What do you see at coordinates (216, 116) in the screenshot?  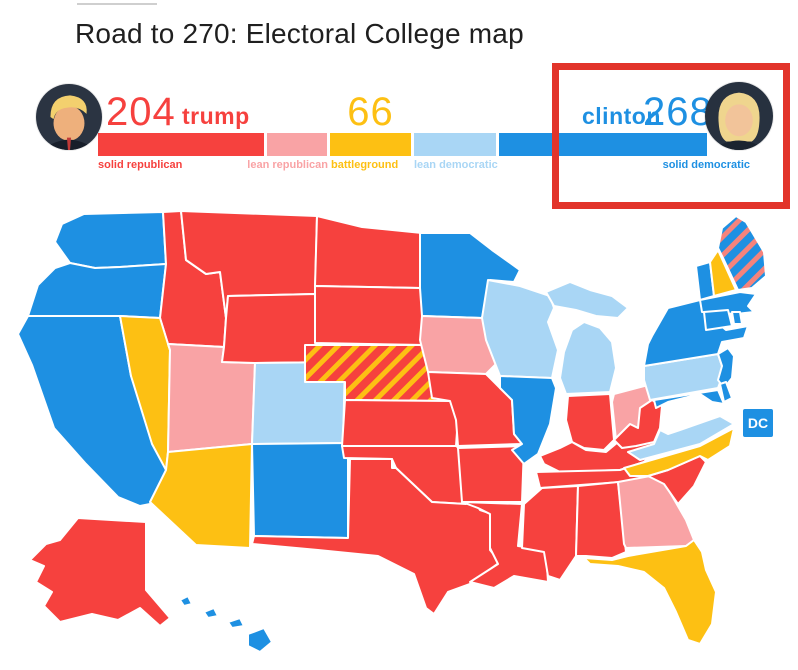 I see `trump-name-label: trump` at bounding box center [216, 116].